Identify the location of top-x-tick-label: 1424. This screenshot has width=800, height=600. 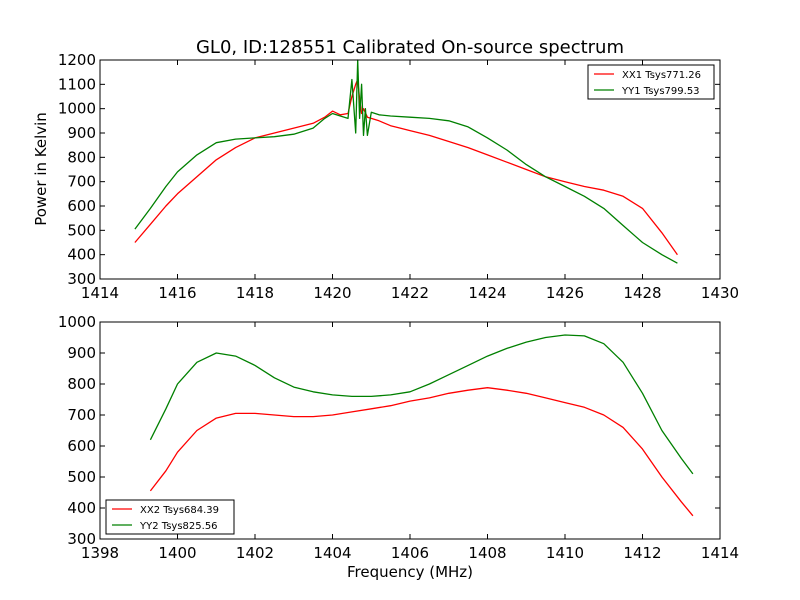
(487, 293).